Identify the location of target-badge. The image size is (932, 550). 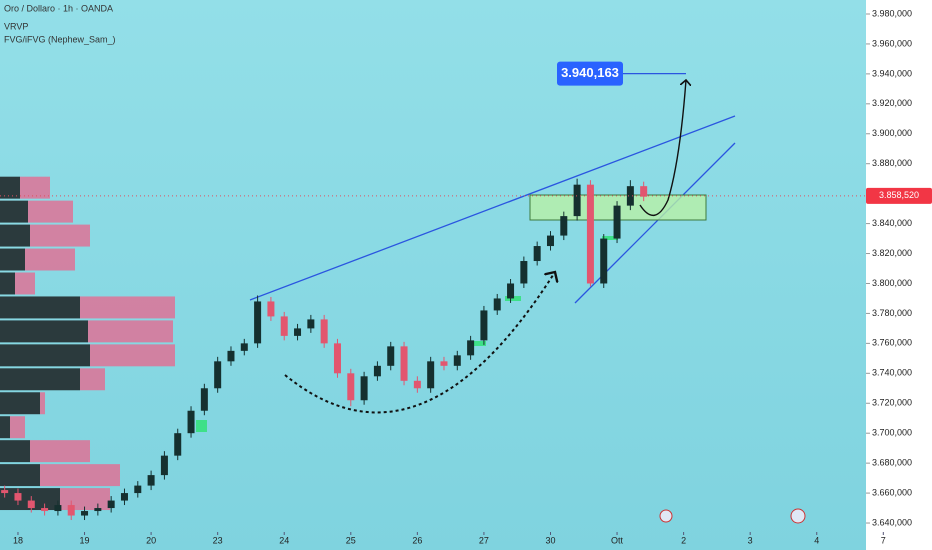
(590, 73).